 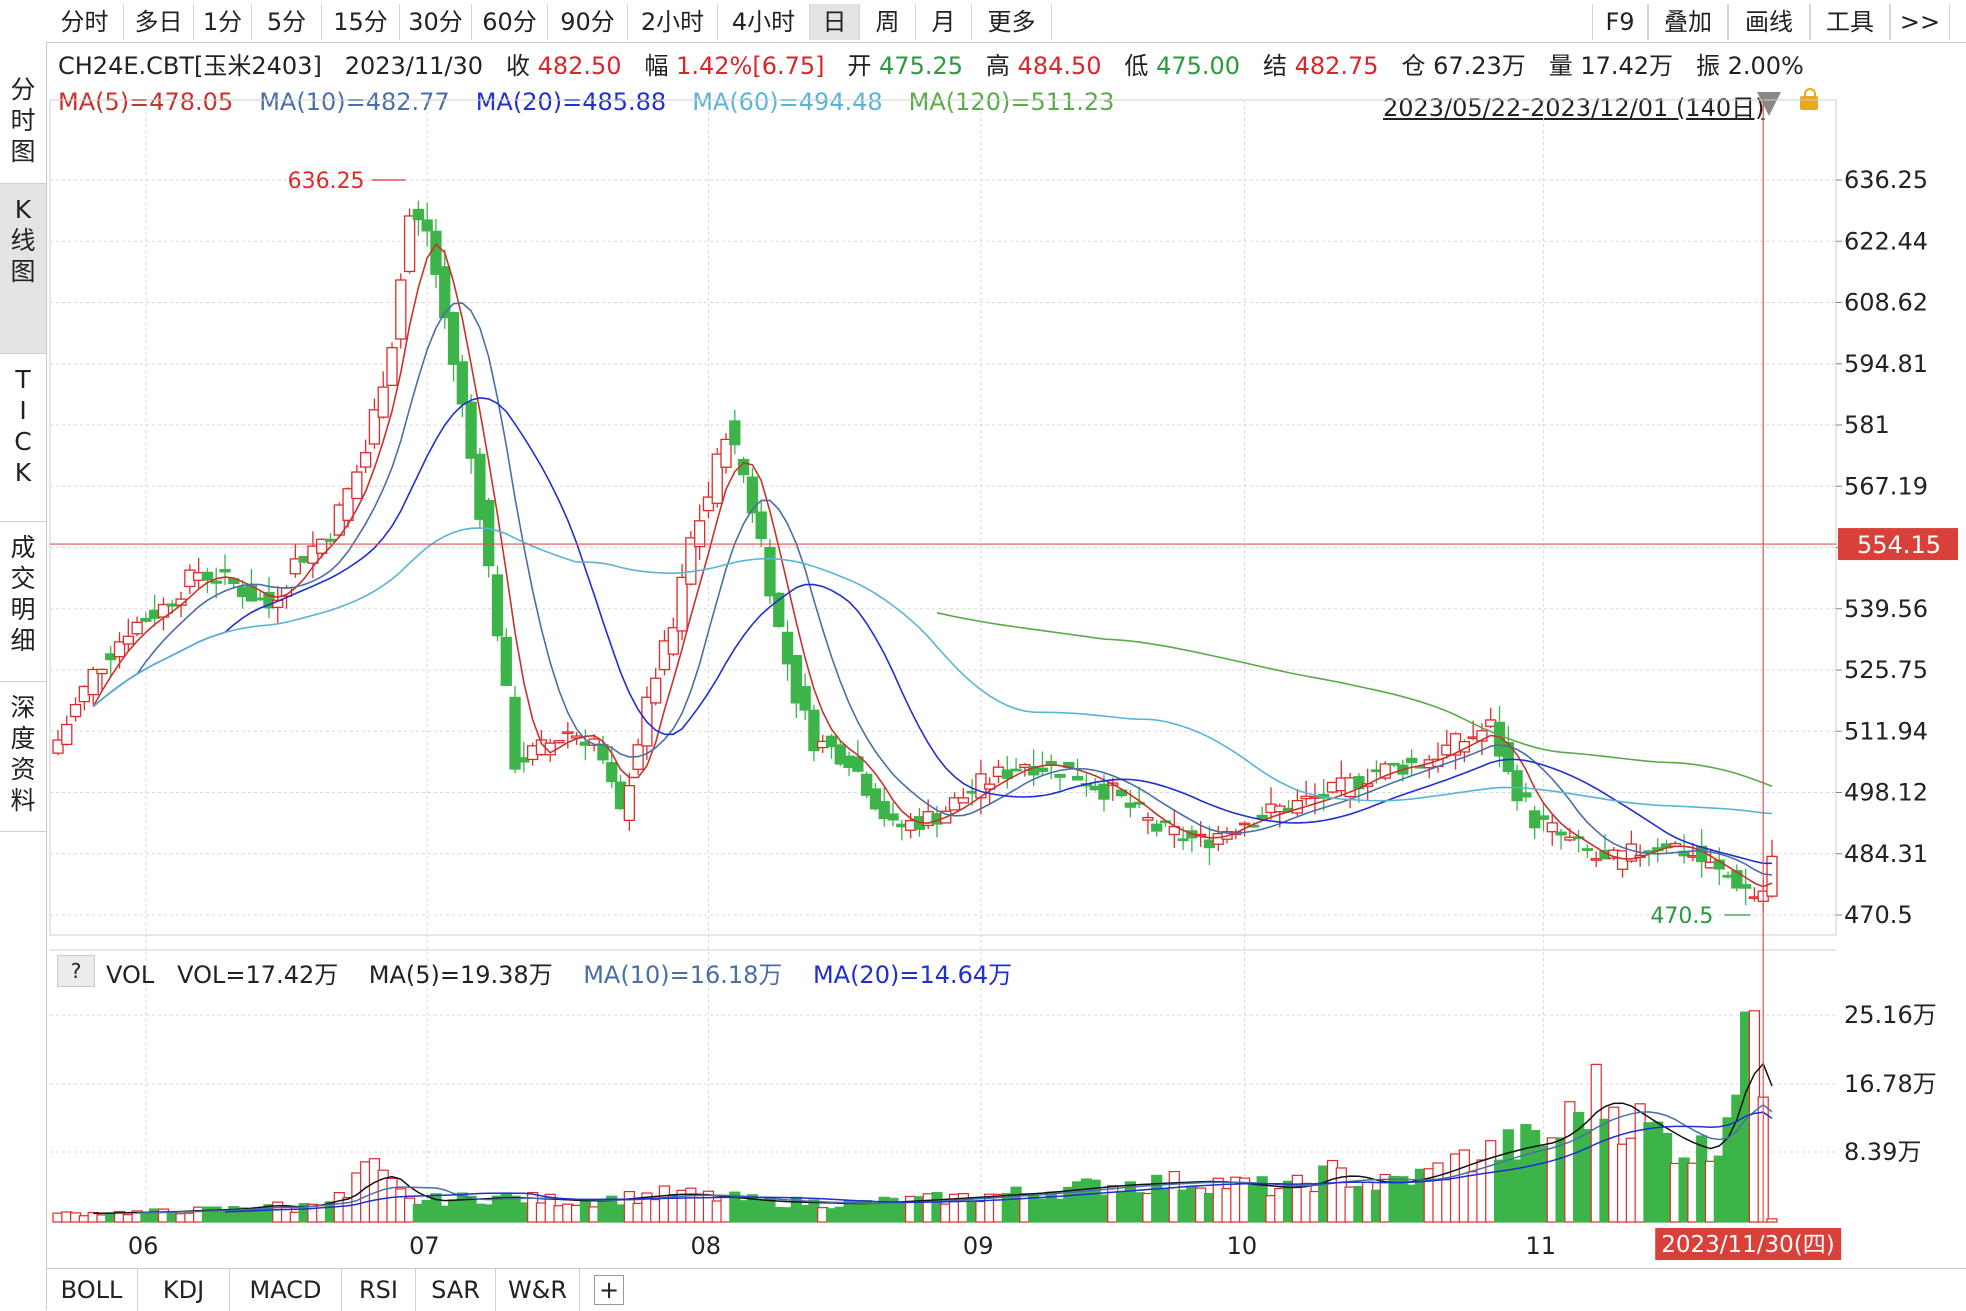 What do you see at coordinates (23, 602) in the screenshot?
I see `left-tab-3: 成交明细` at bounding box center [23, 602].